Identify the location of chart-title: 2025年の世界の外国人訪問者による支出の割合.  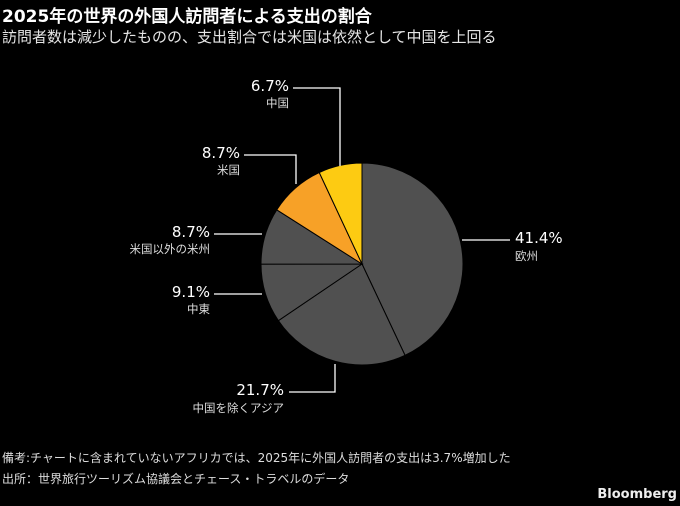
(187, 17).